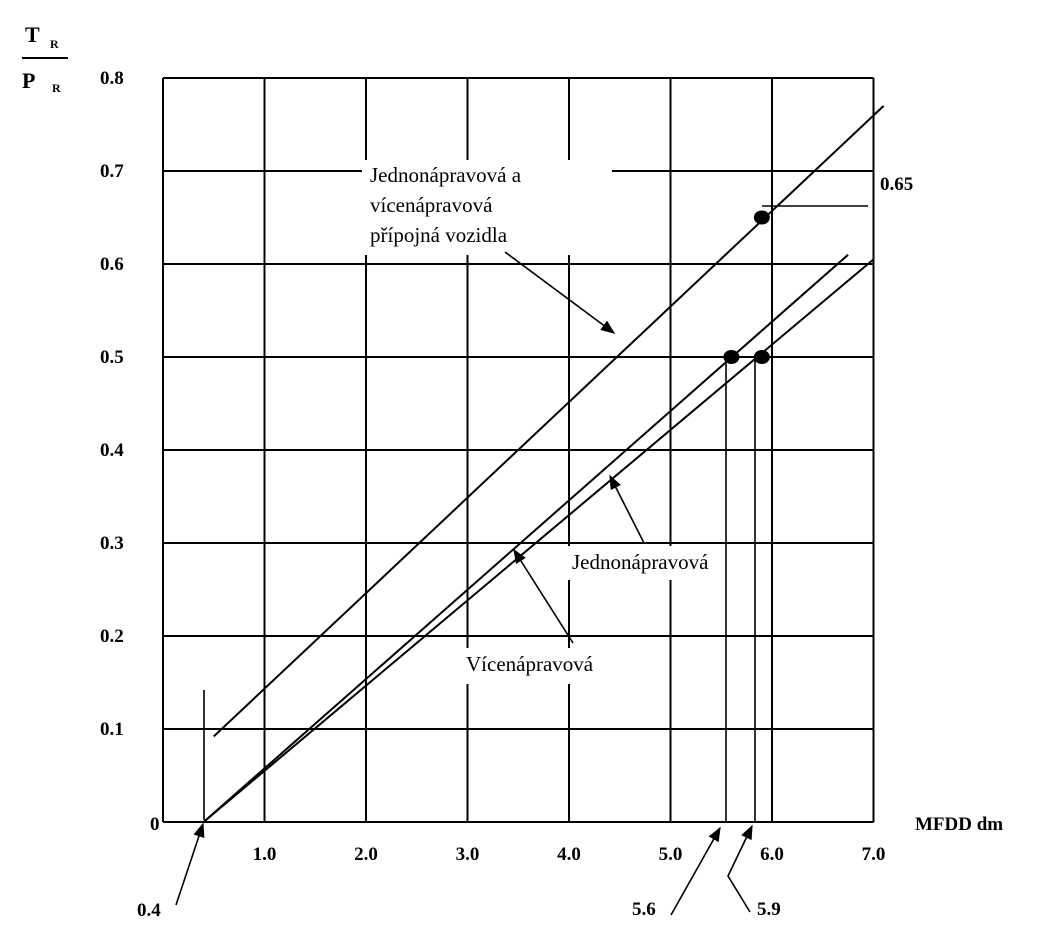 This screenshot has height=933, width=1037. Describe the element at coordinates (190, 864) in the screenshot. I see `annotation-x-04-arrow` at that location.